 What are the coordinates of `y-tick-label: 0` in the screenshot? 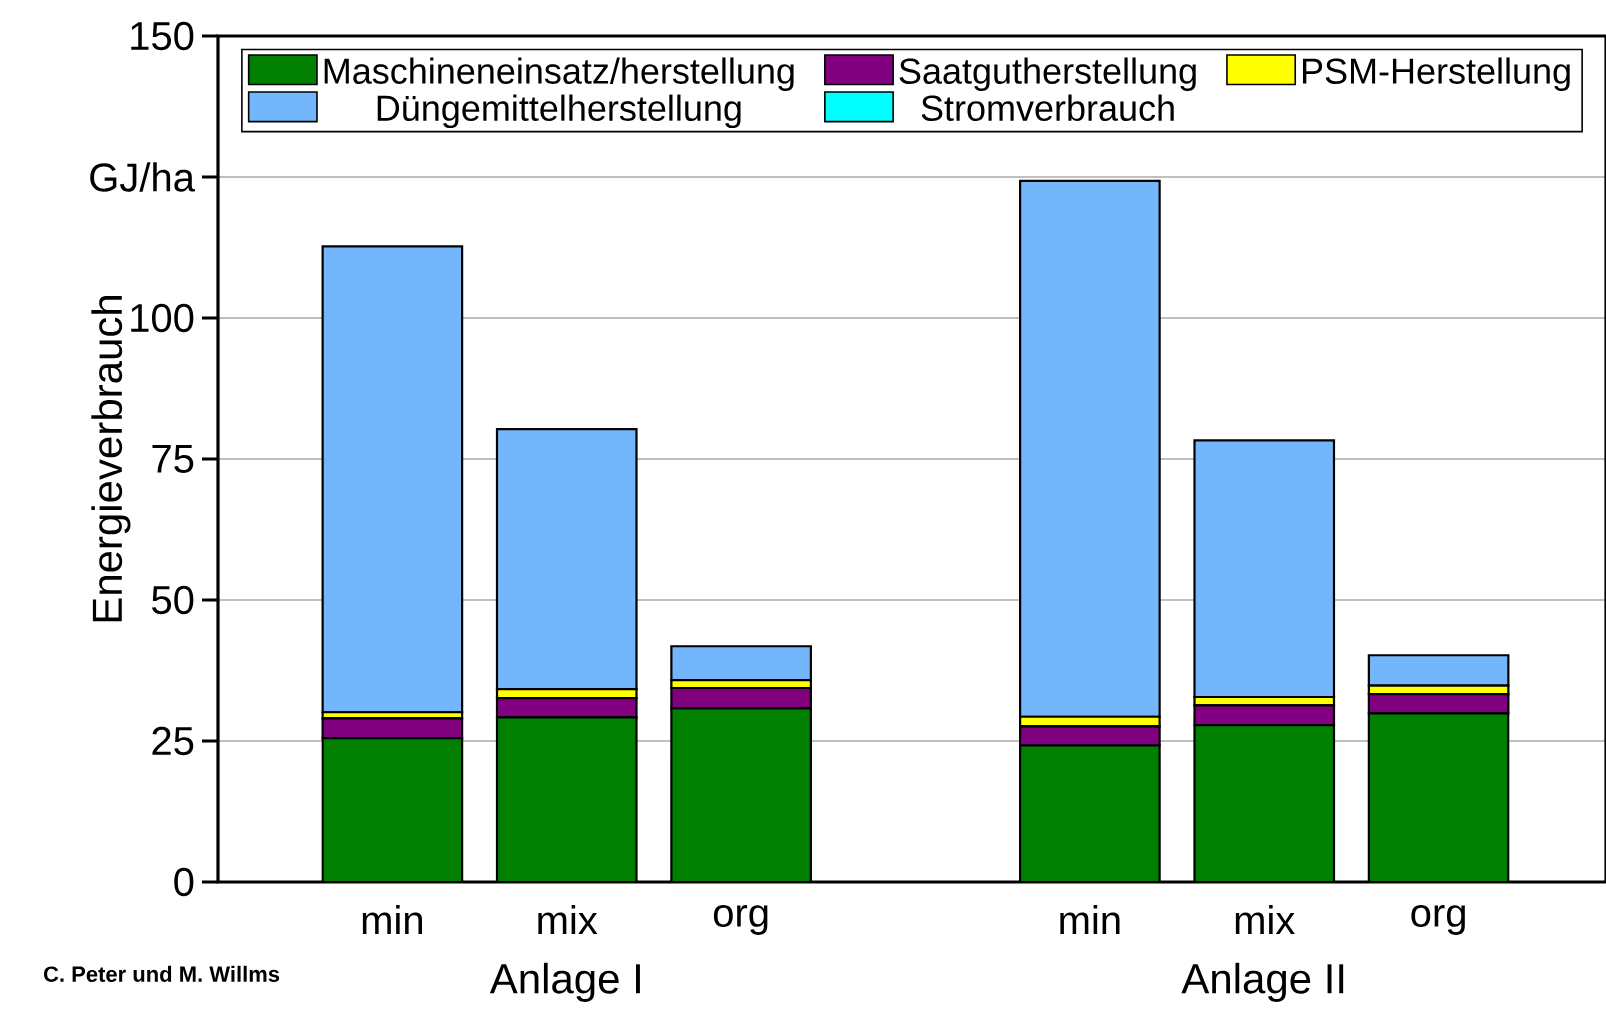 It's located at (184, 882).